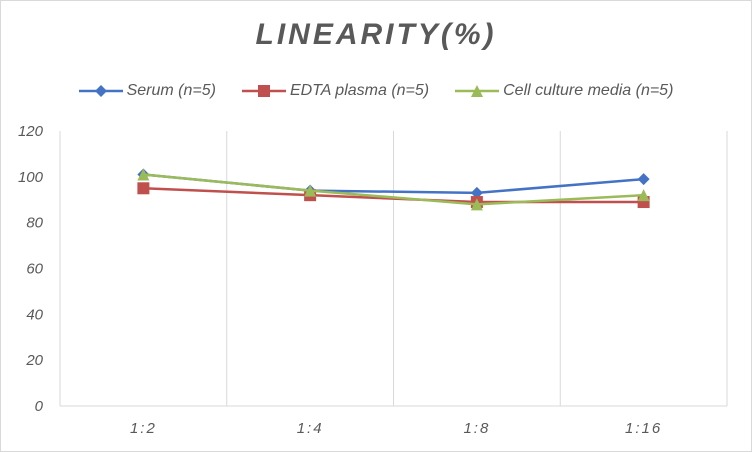 The width and height of the screenshot is (752, 452). Describe the element at coordinates (643, 428) in the screenshot. I see `x-tick-label: 1:16` at that location.